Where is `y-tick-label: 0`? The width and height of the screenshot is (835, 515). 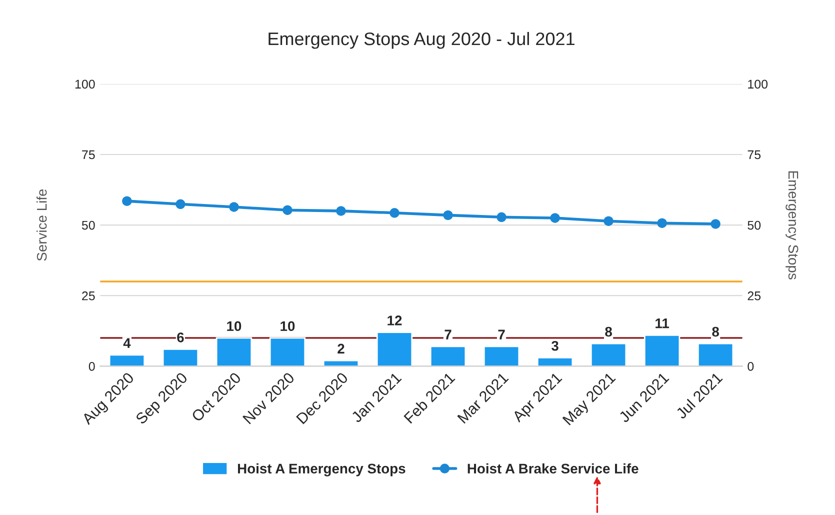 y-tick-label: 0 is located at coordinates (91, 366).